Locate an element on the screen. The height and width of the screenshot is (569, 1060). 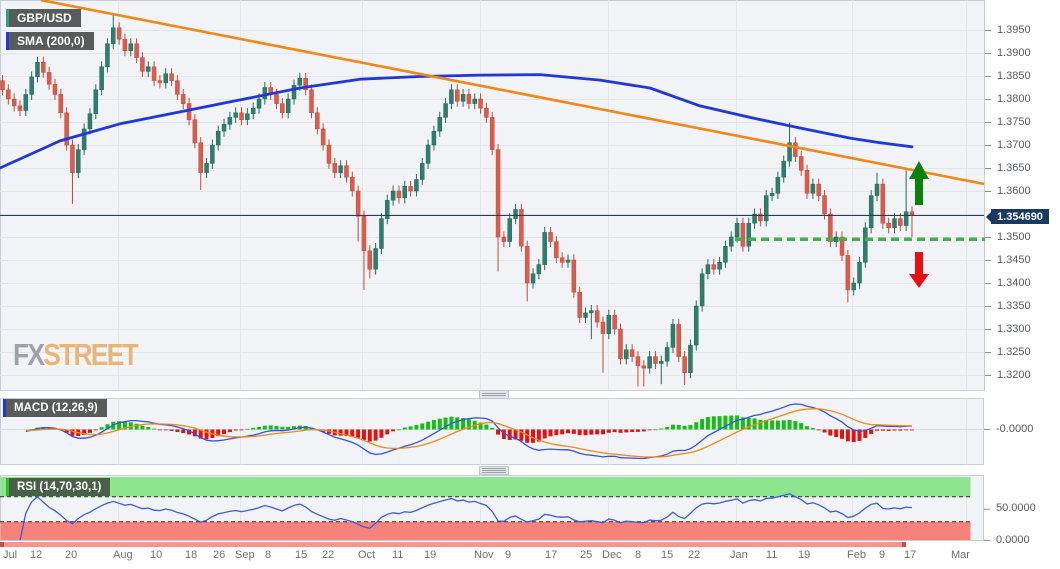
time-scrollbar is located at coordinates (453, 544).